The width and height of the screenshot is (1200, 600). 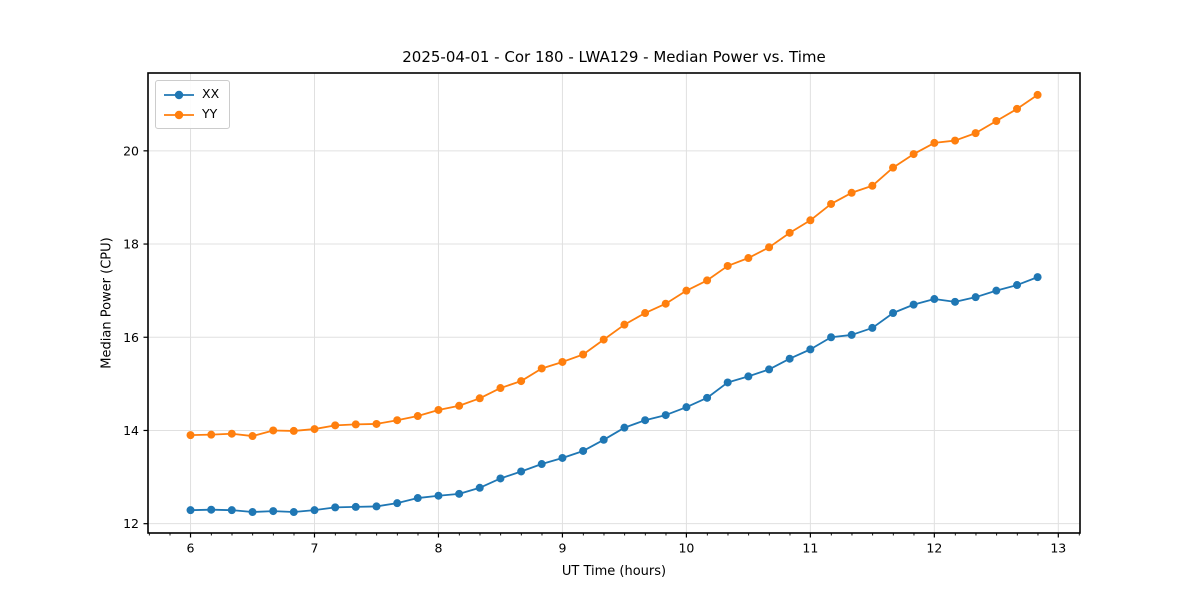 I want to click on y-tick-label: 18, so click(x=131, y=244).